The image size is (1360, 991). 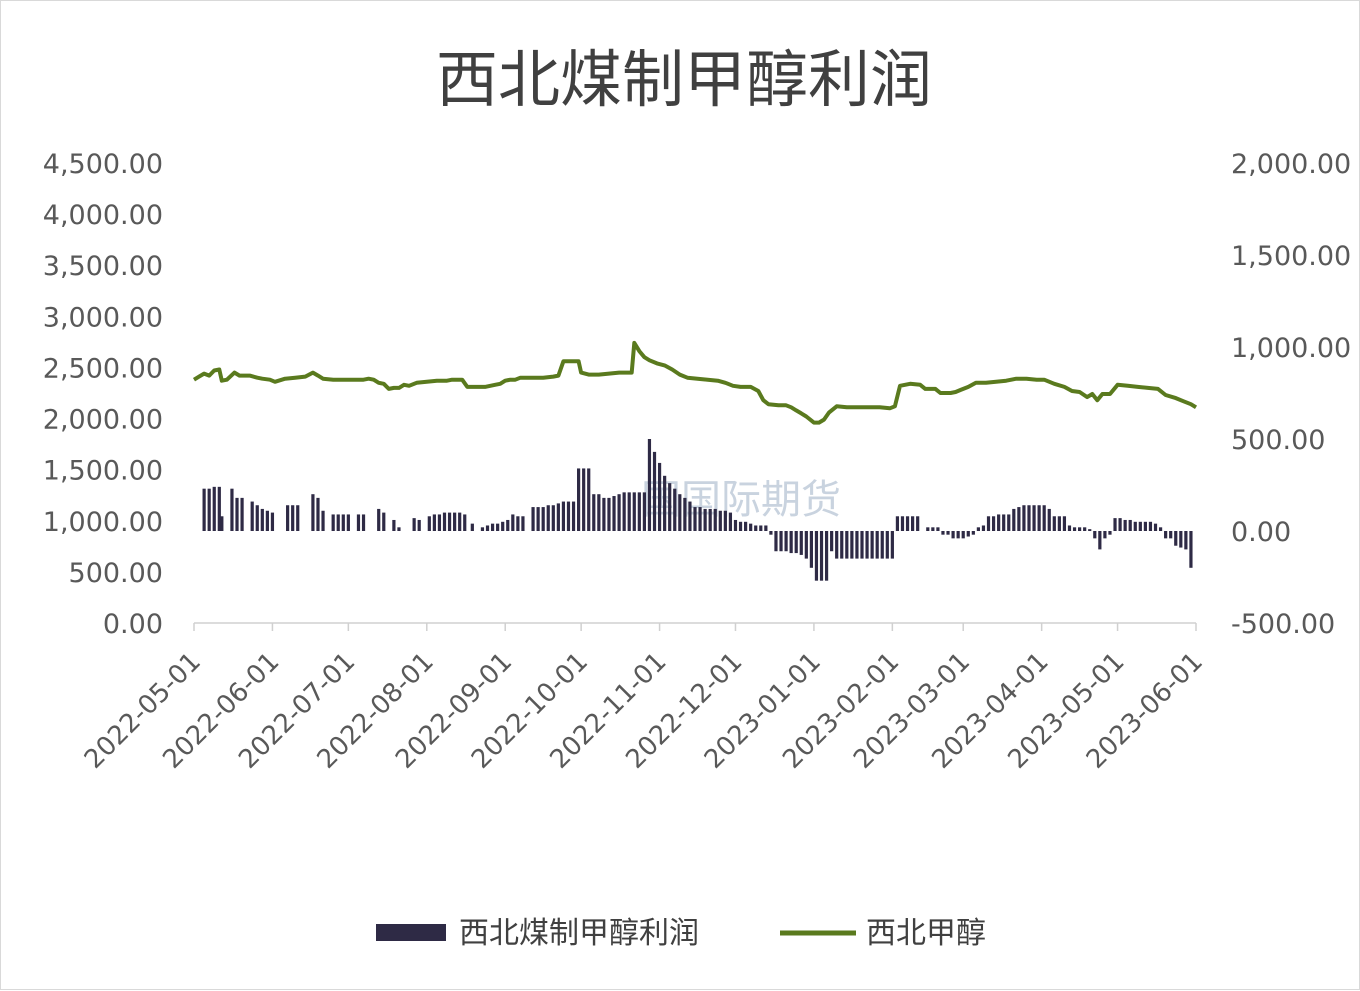 I want to click on price-line, so click(x=695, y=382).